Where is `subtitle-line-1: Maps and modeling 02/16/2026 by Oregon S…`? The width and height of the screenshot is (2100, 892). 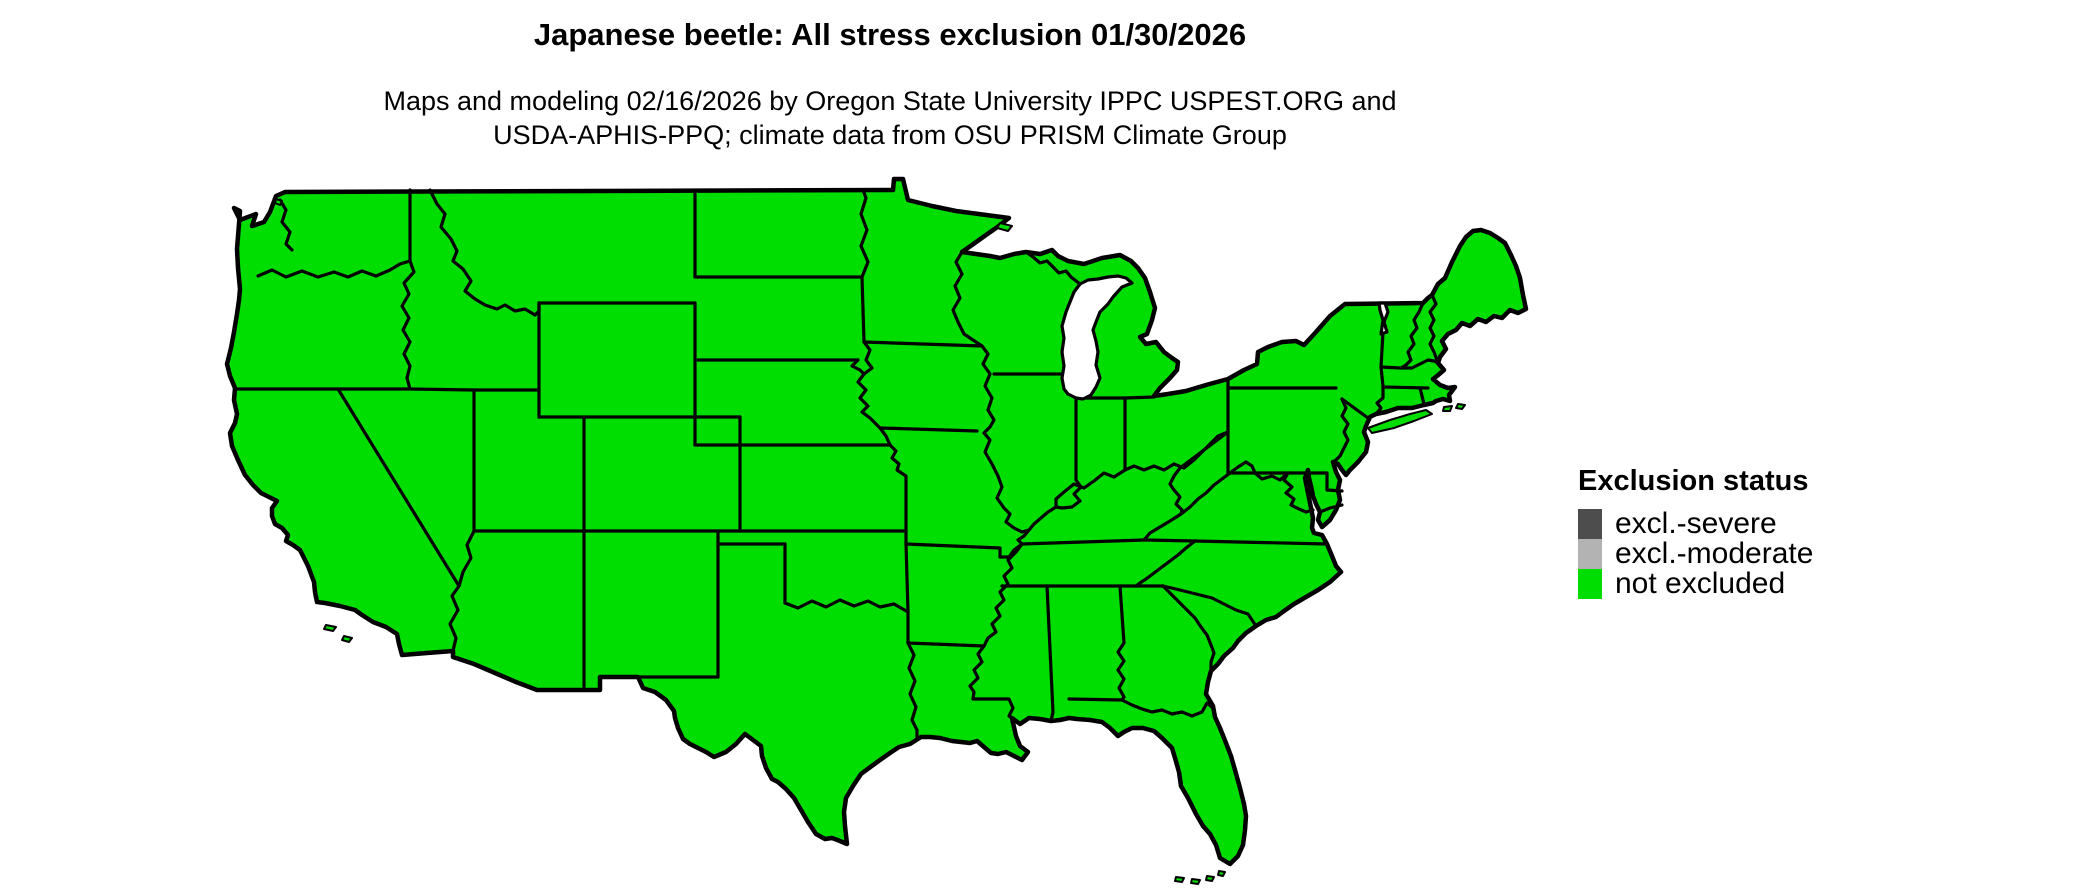 subtitle-line-1: Maps and modeling 02/16/2026 by Oregon S… is located at coordinates (890, 101).